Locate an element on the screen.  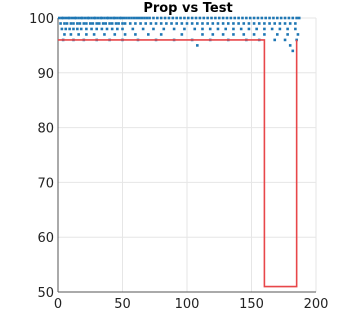
x-tick-label: 100 is located at coordinates (187, 304).